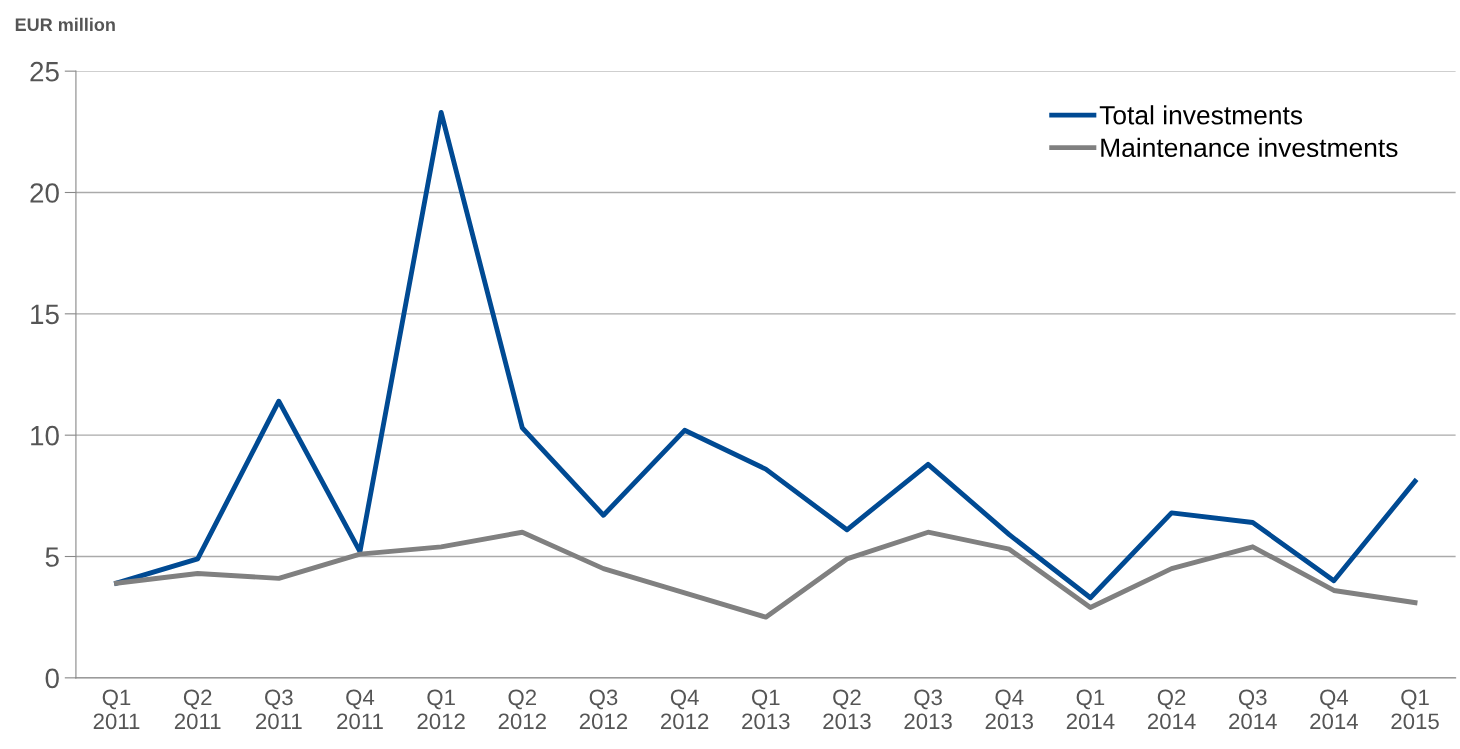 Image resolution: width=1460 pixels, height=749 pixels. I want to click on y-axis-title: EUR million, so click(65, 24).